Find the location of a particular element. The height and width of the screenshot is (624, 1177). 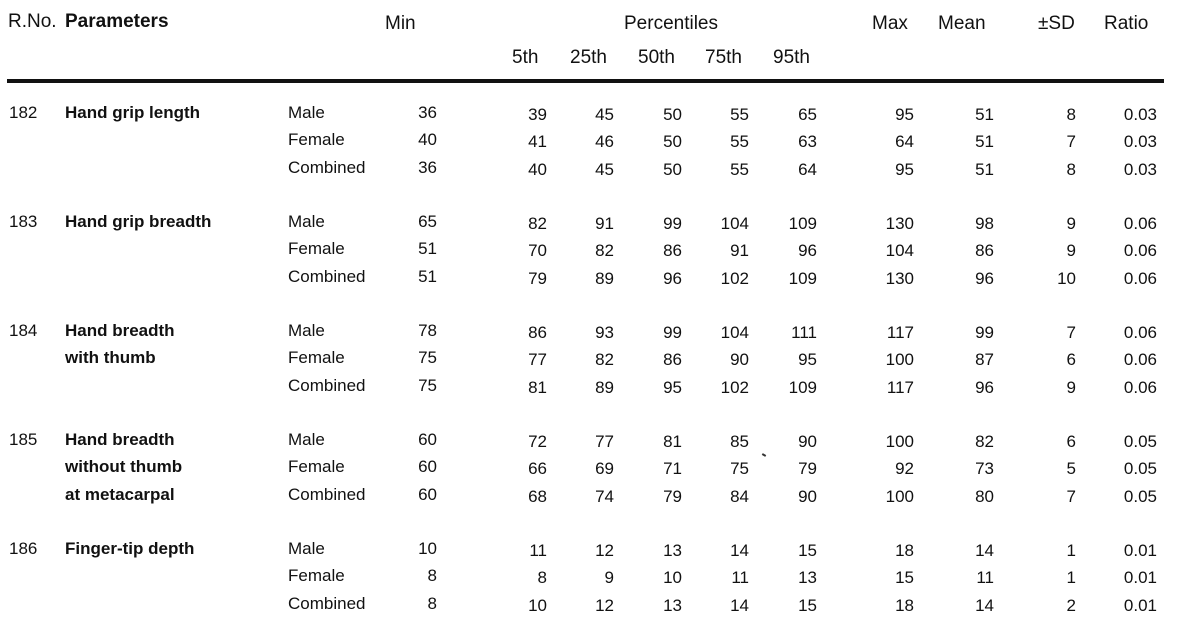

p75-cell: 104 is located at coordinates (734, 332).